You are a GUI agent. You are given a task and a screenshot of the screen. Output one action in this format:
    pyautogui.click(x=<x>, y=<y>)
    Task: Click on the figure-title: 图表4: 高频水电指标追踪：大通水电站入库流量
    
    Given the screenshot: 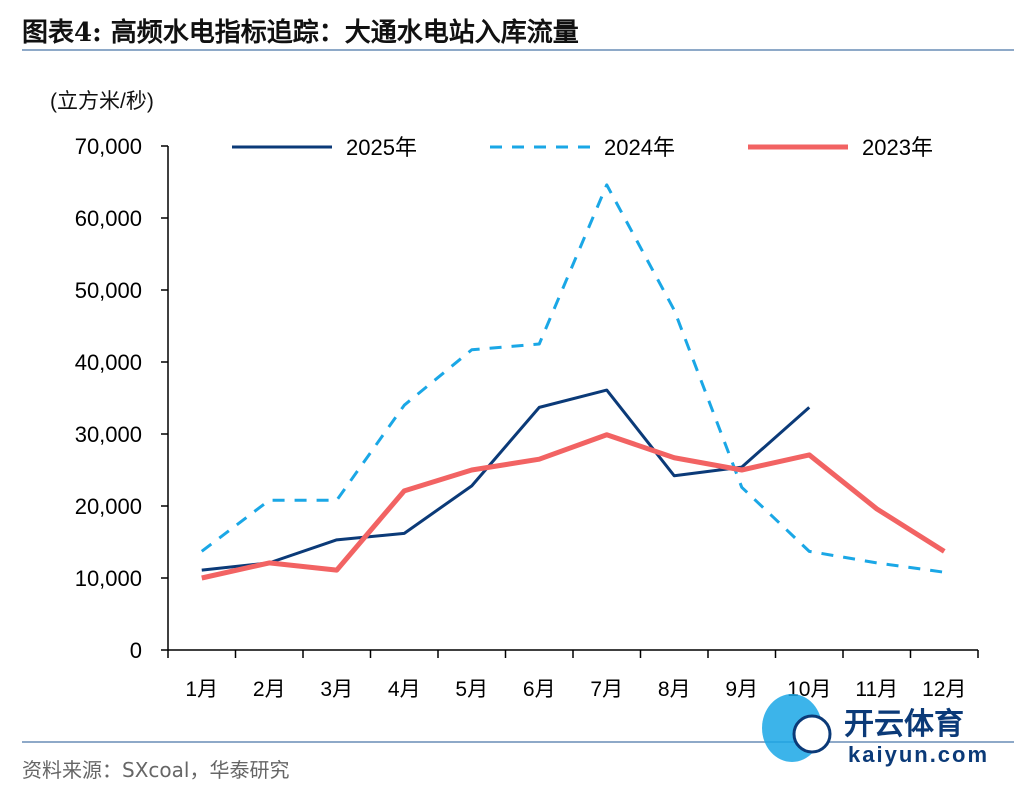 What is the action you would take?
    pyautogui.click(x=300, y=33)
    